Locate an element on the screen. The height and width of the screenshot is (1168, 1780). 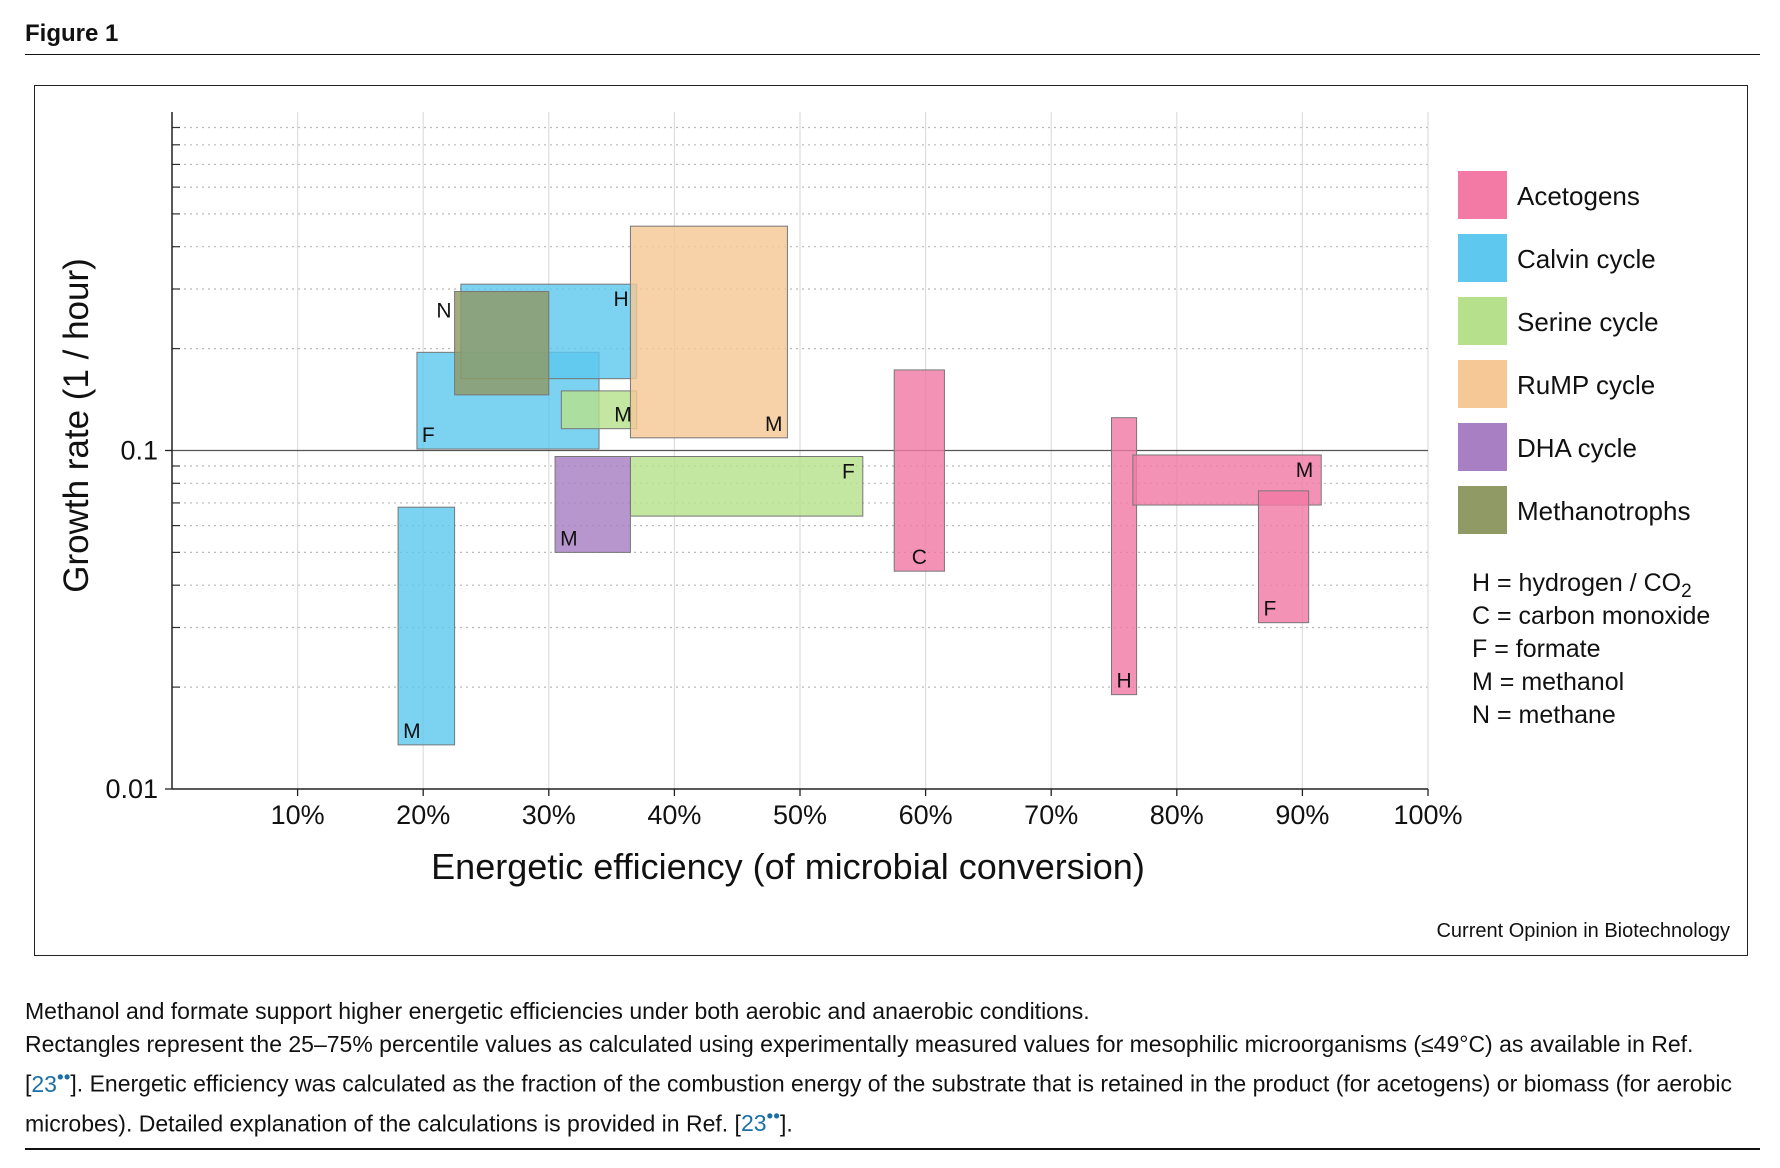
reference-link-1: 23•• is located at coordinates (50, 1082).